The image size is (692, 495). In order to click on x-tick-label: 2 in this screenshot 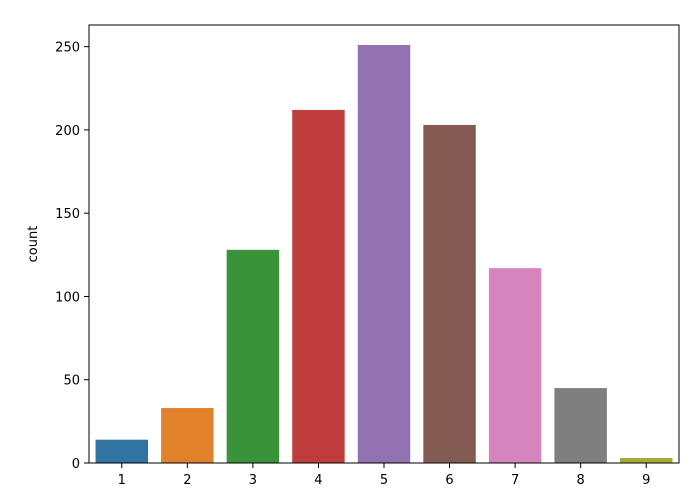, I will do `click(187, 480)`.